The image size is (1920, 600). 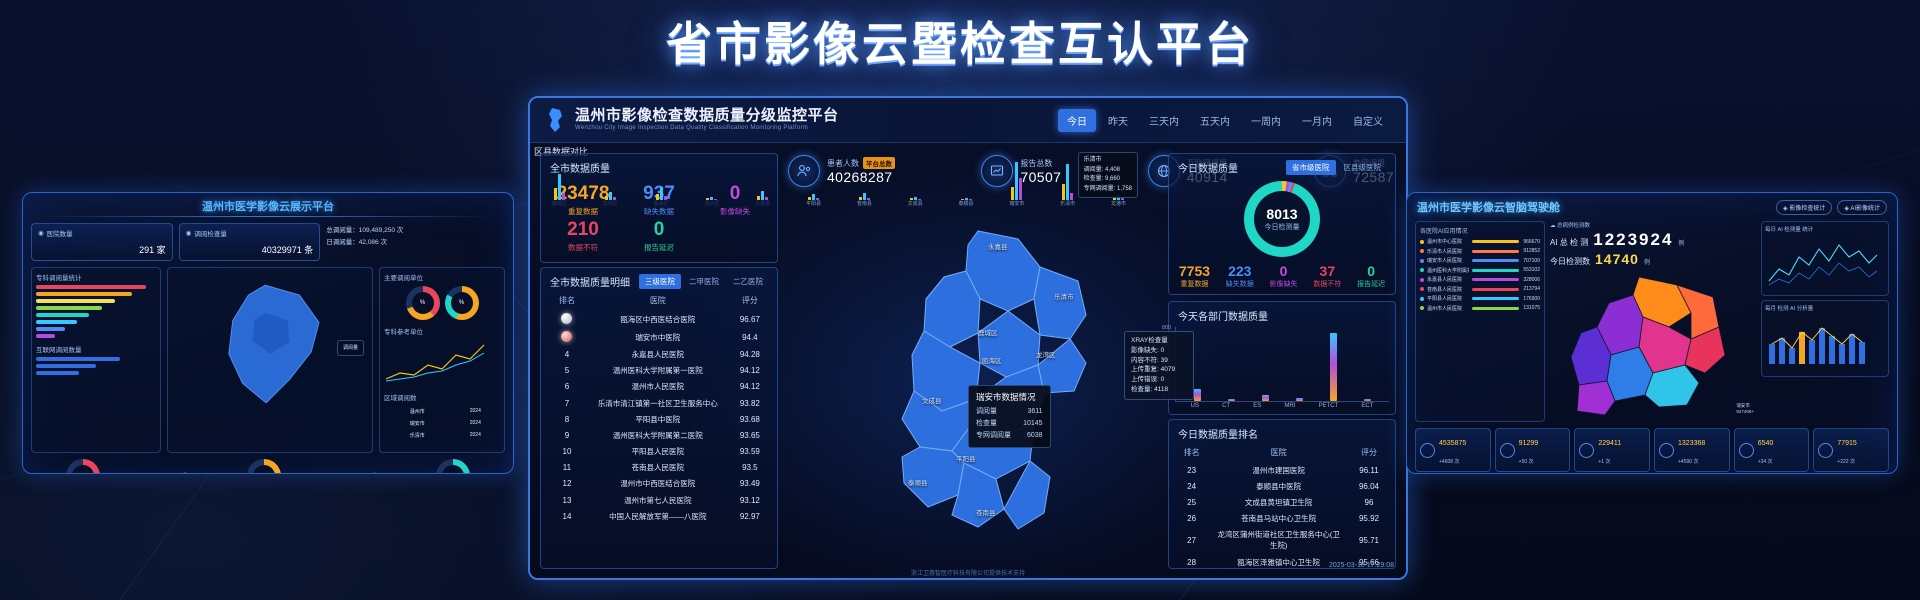 What do you see at coordinates (864, 204) in the screenshot?
I see `xtick: 苍南县` at bounding box center [864, 204].